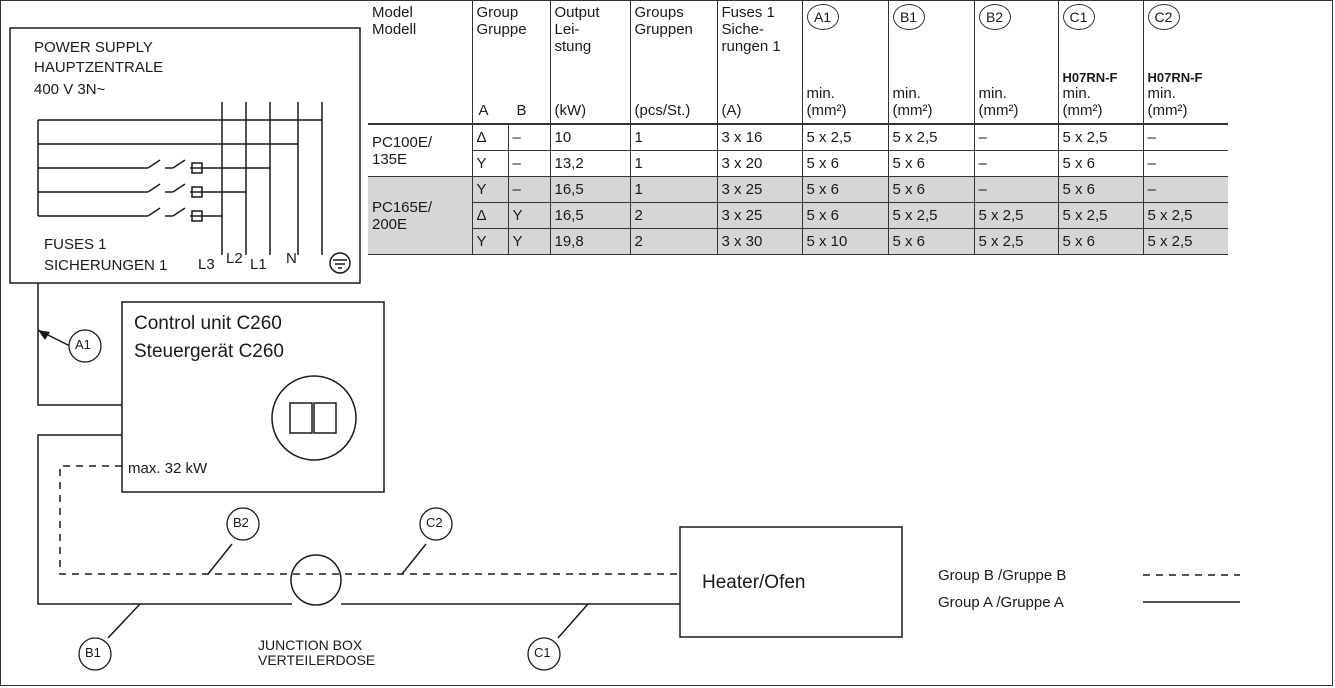  Describe the element at coordinates (206, 264) in the screenshot. I see `terminal-l3: L3` at that location.